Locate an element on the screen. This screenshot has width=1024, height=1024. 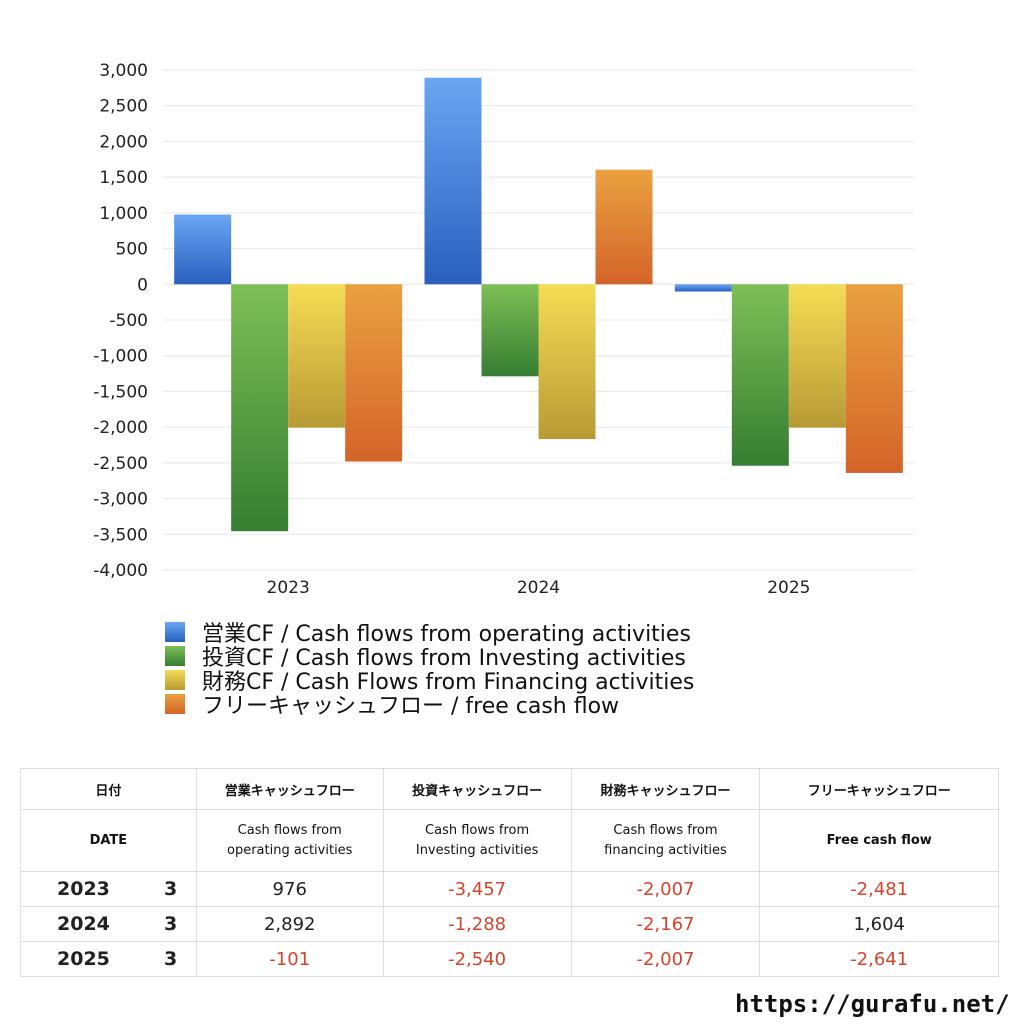
bar-financing-2023 is located at coordinates (317, 356).